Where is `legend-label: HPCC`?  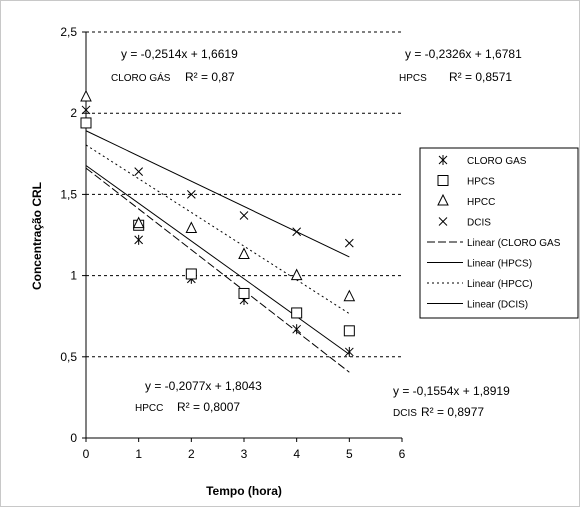 legend-label: HPCC is located at coordinates (481, 202).